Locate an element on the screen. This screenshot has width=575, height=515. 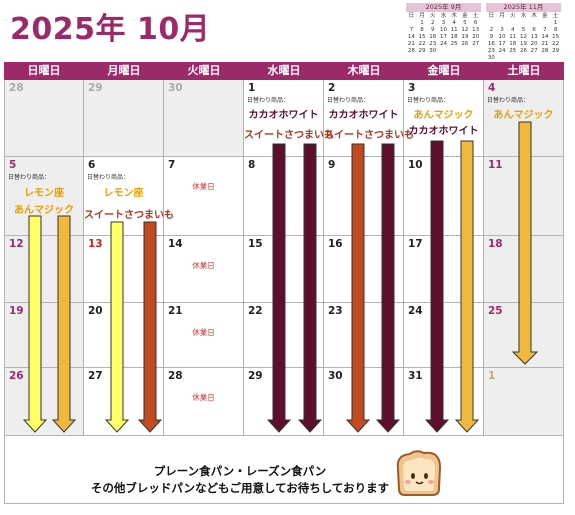
mini-day: 20 is located at coordinates (534, 44).